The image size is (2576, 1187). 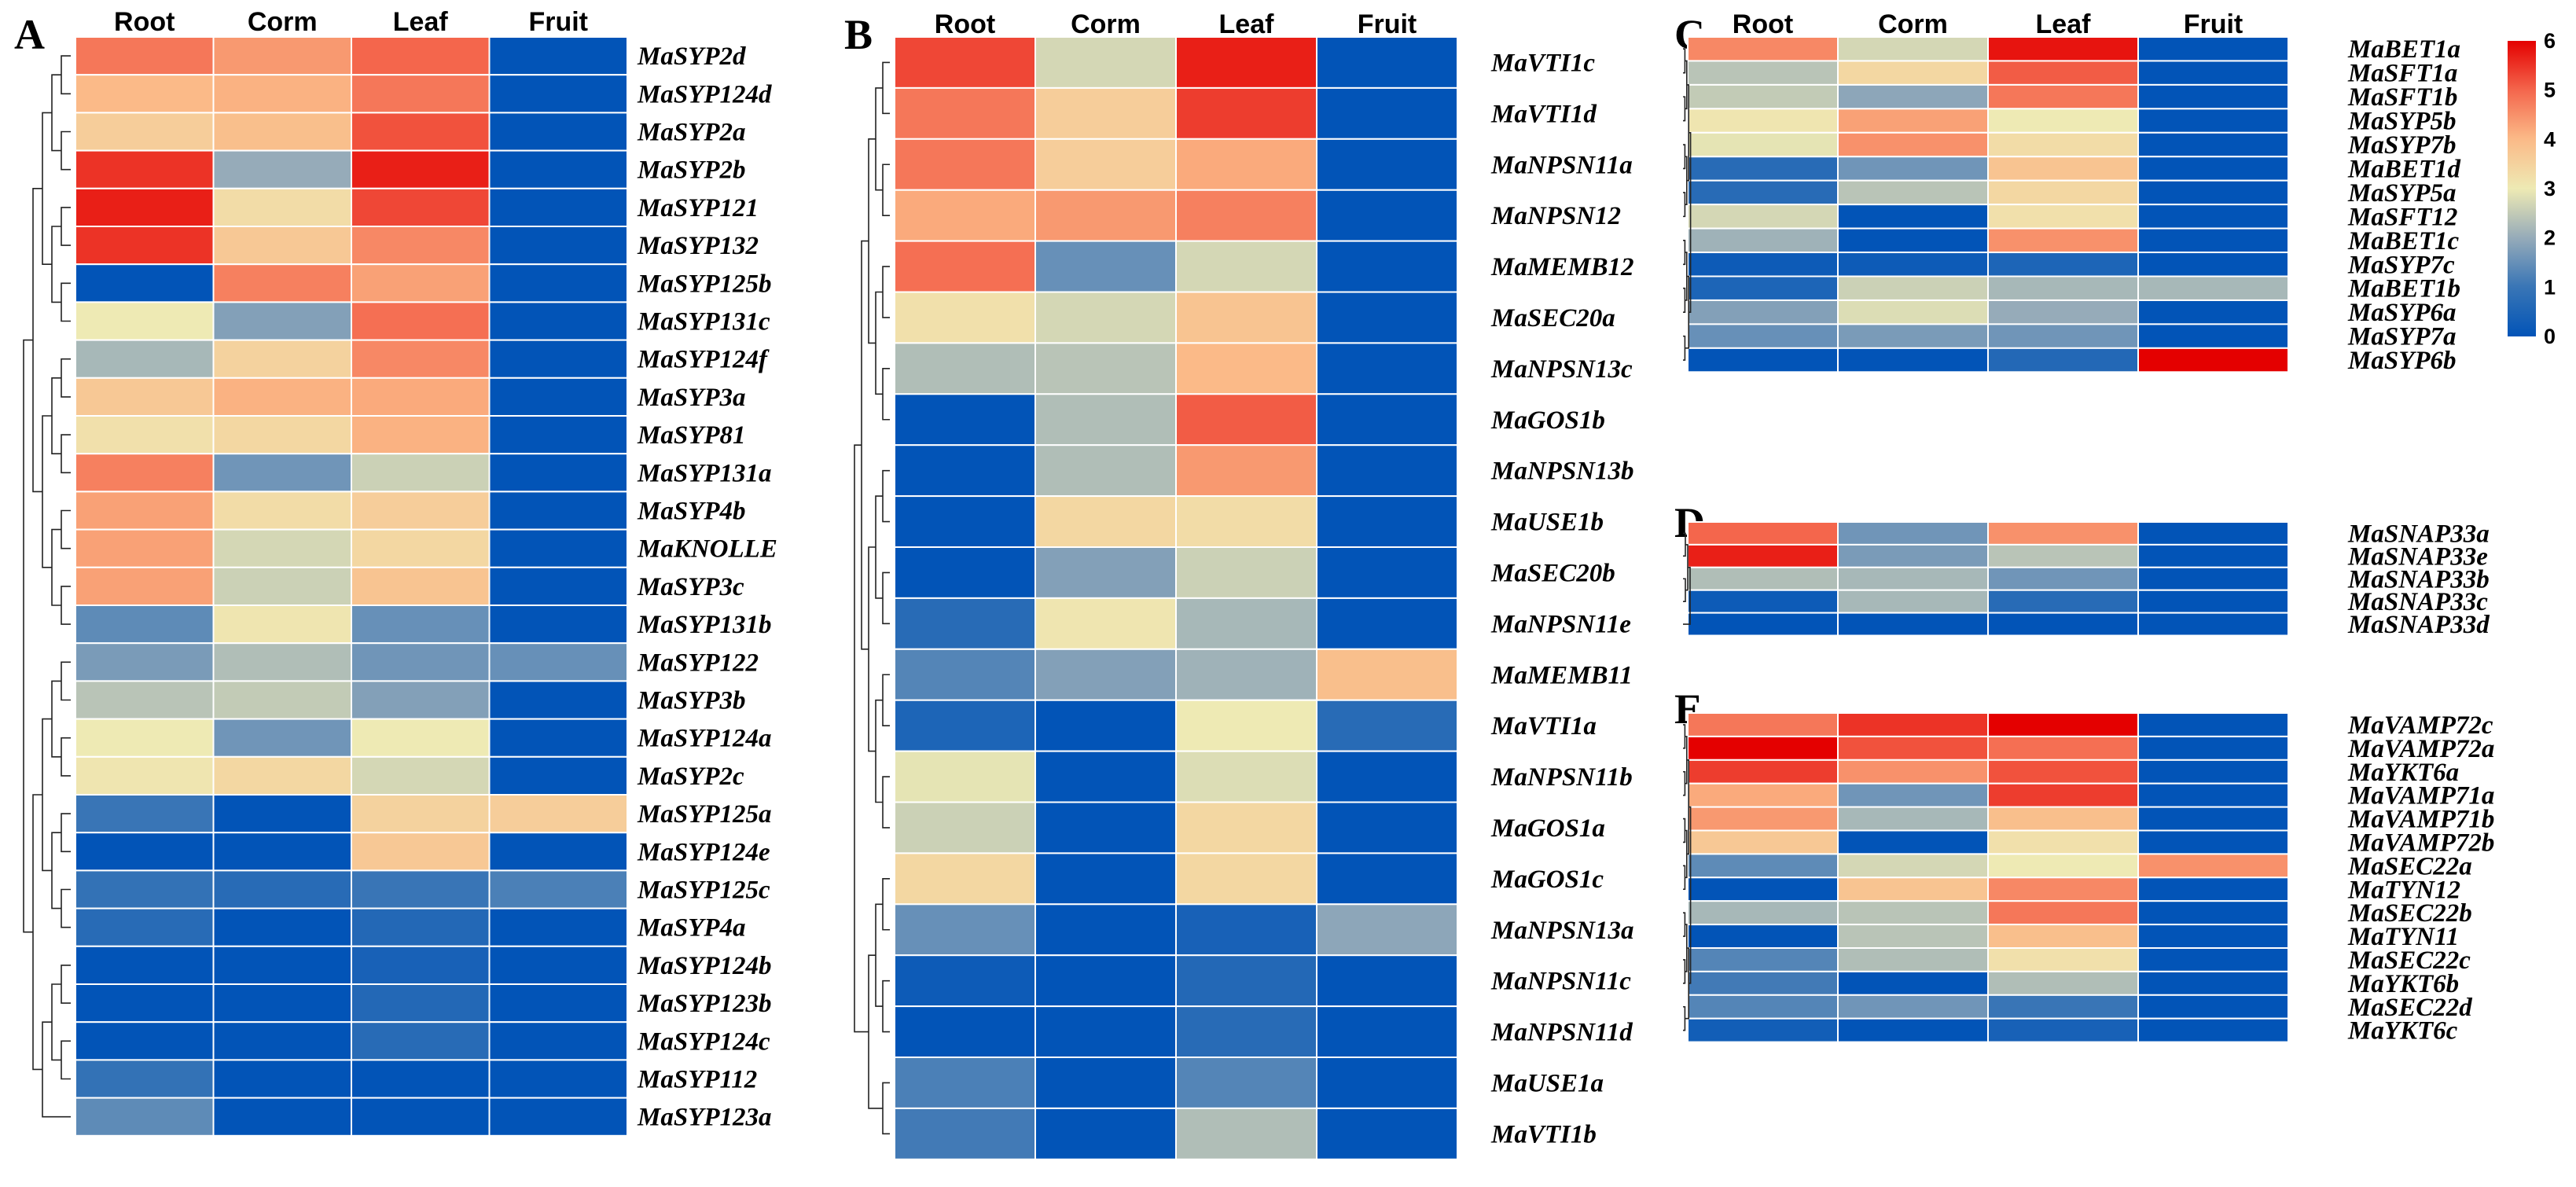 What do you see at coordinates (2402, 1031) in the screenshot?
I see `row-label-MaYKT6c: MaYKT6c` at bounding box center [2402, 1031].